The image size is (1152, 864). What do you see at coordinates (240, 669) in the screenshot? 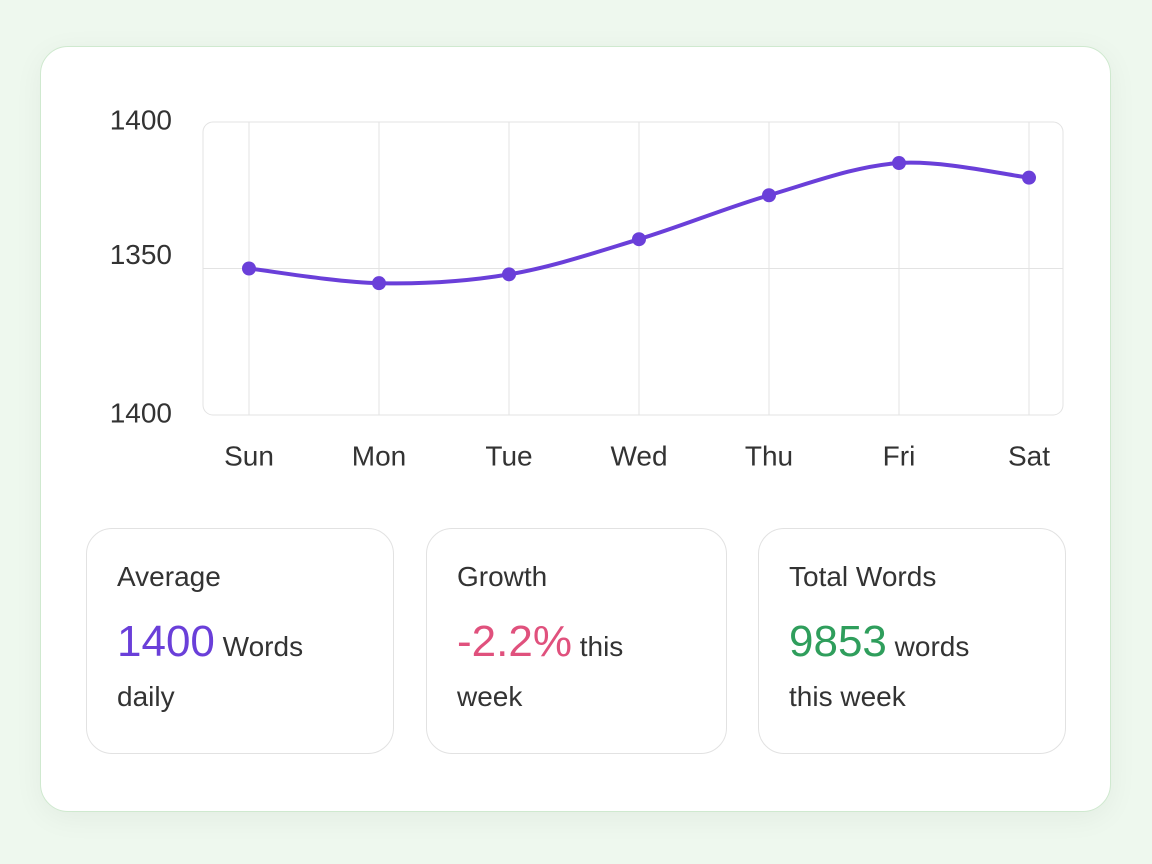
I see `stat-body: 1400 Words daily` at bounding box center [240, 669].